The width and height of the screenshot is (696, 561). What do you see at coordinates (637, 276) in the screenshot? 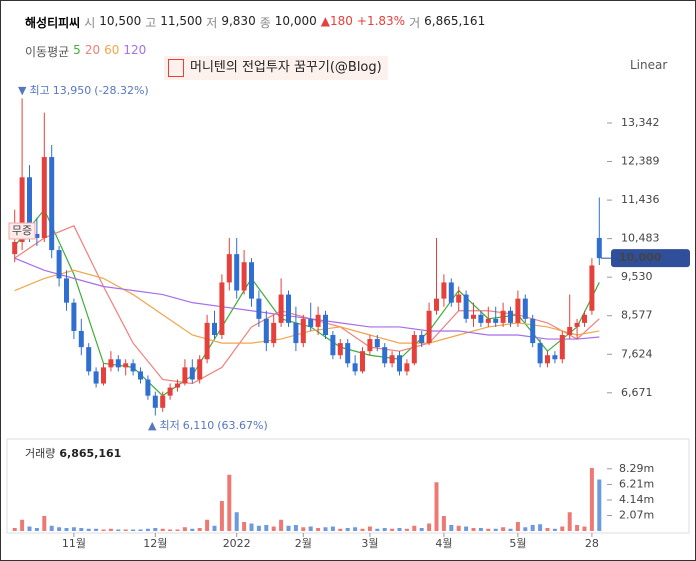
I see `y-tick-label: 9,530` at bounding box center [637, 276].